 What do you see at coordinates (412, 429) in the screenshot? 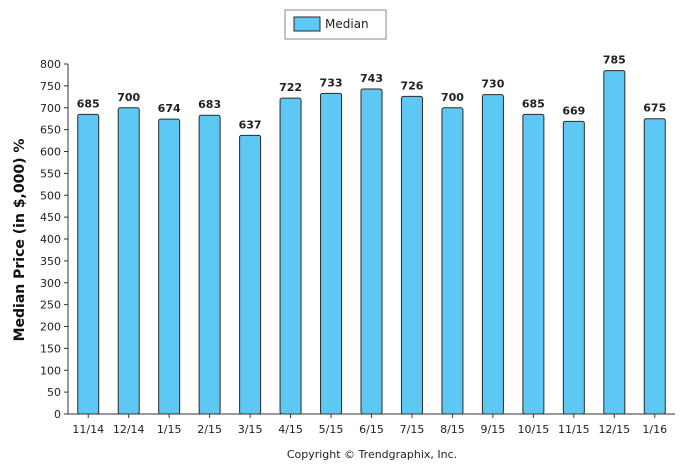
I see `x-tick-label: 7/15` at bounding box center [412, 429].